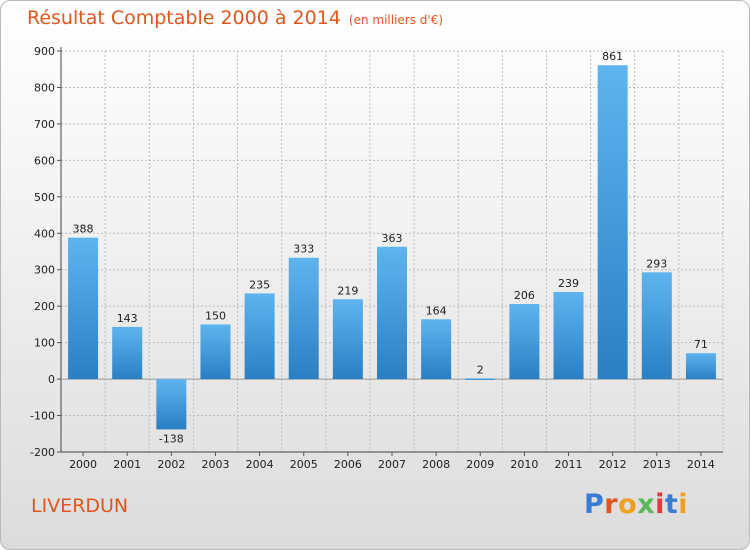  Describe the element at coordinates (44, 197) in the screenshot. I see `y-tick-label: 500` at that location.